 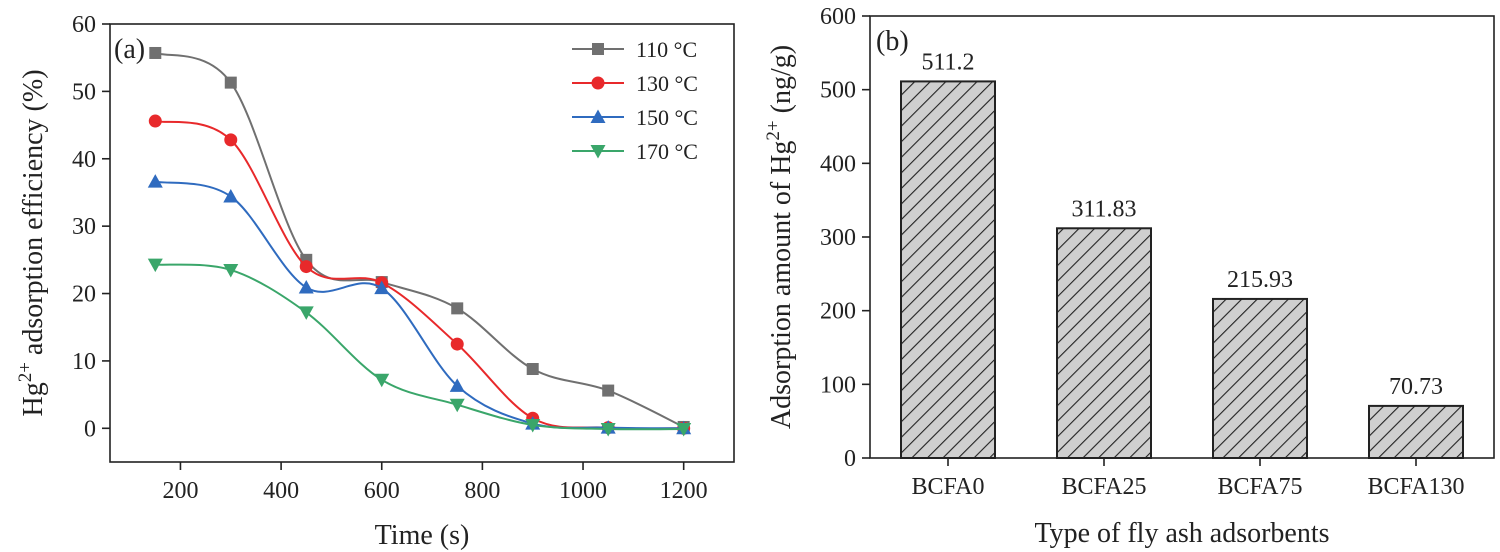 What do you see at coordinates (773, 130) in the screenshot?
I see `panel-b-y-axis-title-superscript: 2+` at bounding box center [773, 130].